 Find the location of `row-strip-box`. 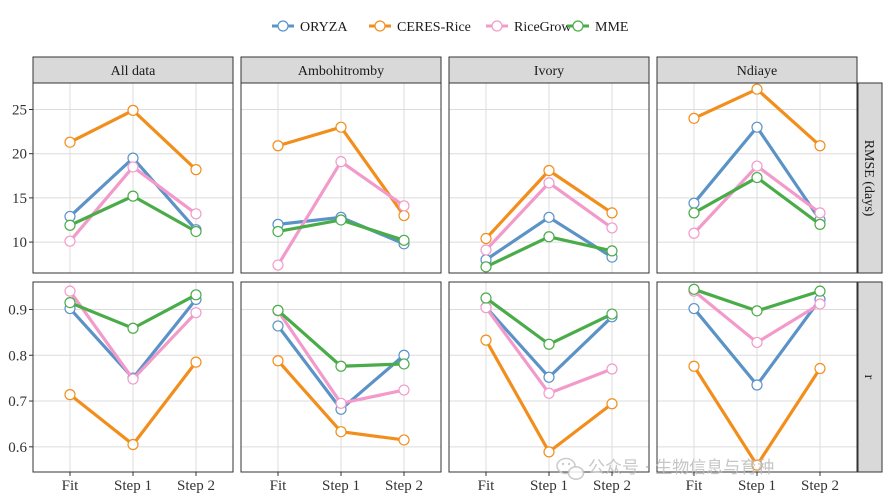

row-strip-box is located at coordinates (870, 178).